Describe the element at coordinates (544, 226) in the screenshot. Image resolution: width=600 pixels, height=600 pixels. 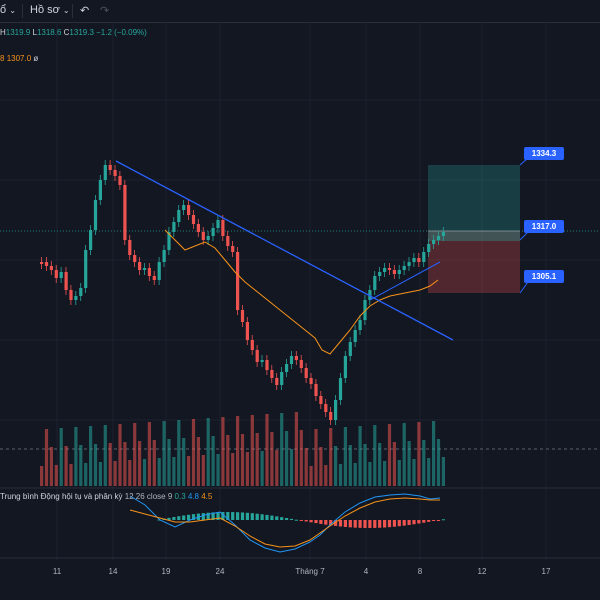
I see `entry-price-tag: 1317.0` at that location.